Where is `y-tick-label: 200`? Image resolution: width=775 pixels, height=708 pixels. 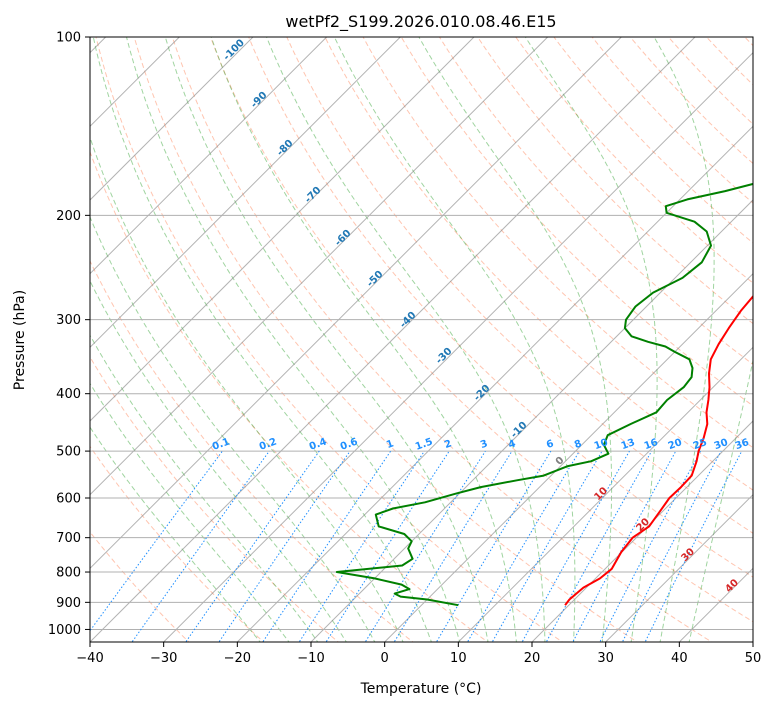 y-tick-label: 200 is located at coordinates (68, 216).